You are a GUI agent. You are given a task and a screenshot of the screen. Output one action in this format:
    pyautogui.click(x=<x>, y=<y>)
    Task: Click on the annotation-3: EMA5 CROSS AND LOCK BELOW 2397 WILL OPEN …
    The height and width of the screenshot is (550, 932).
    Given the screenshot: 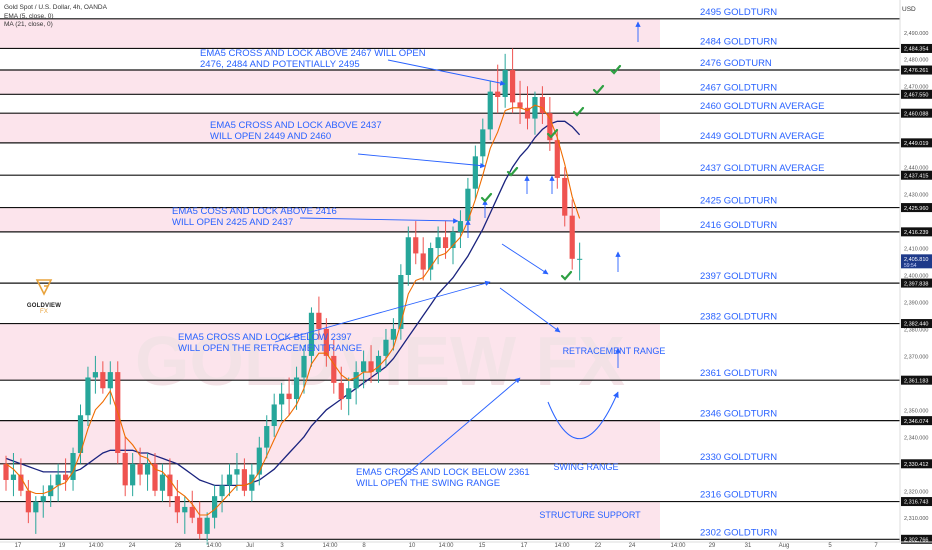 What is the action you would take?
    pyautogui.click(x=270, y=343)
    